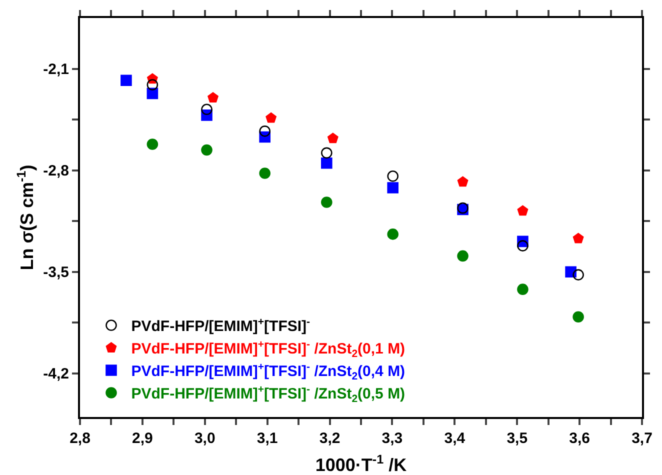  Describe the element at coordinates (80, 438) in the screenshot. I see `x-tick-label: 2,8` at that location.